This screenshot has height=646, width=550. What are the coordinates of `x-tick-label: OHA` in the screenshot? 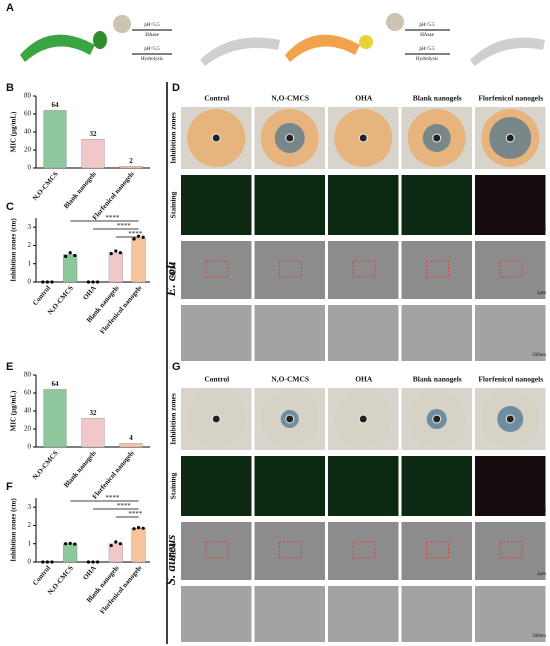 It's located at (89, 572).